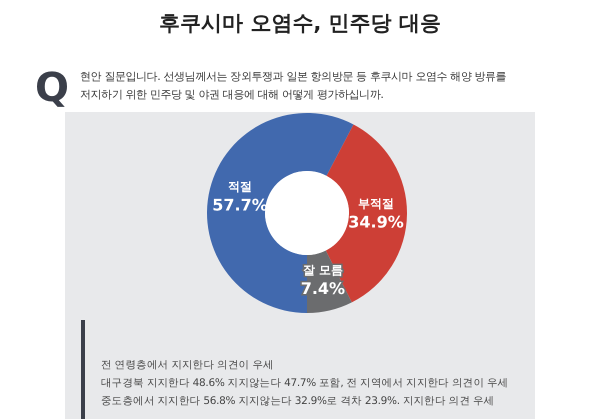 This screenshot has width=600, height=419. What do you see at coordinates (187, 365) in the screenshot?
I see `text: 전 연령층에서 지지한다 의견이 우세` at bounding box center [187, 365].